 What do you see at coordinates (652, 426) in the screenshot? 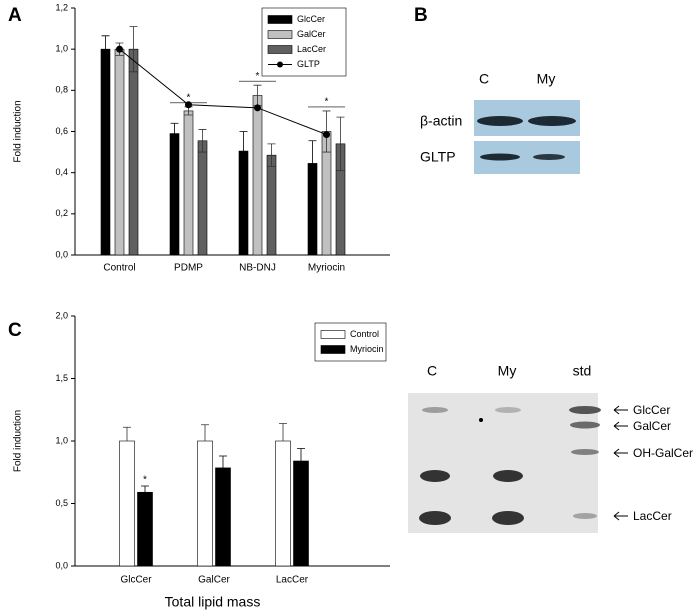
I see `band-label: GalCer` at bounding box center [652, 426].